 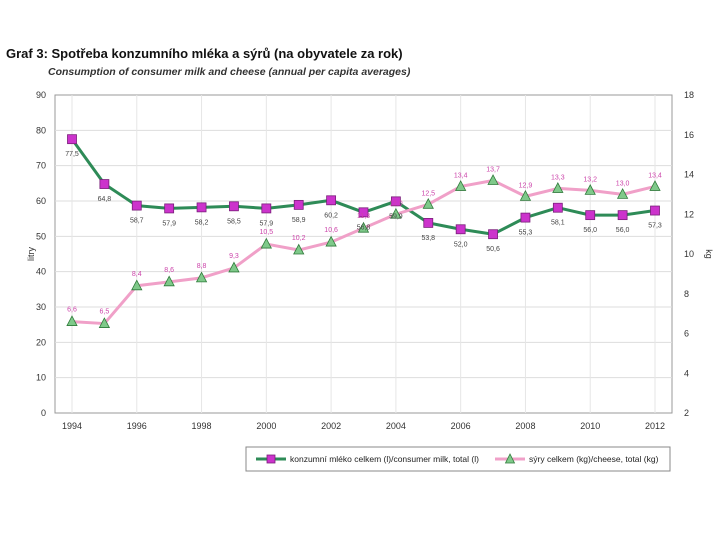 What do you see at coordinates (41, 95) in the screenshot?
I see `y-tick-label: 90` at bounding box center [41, 95].